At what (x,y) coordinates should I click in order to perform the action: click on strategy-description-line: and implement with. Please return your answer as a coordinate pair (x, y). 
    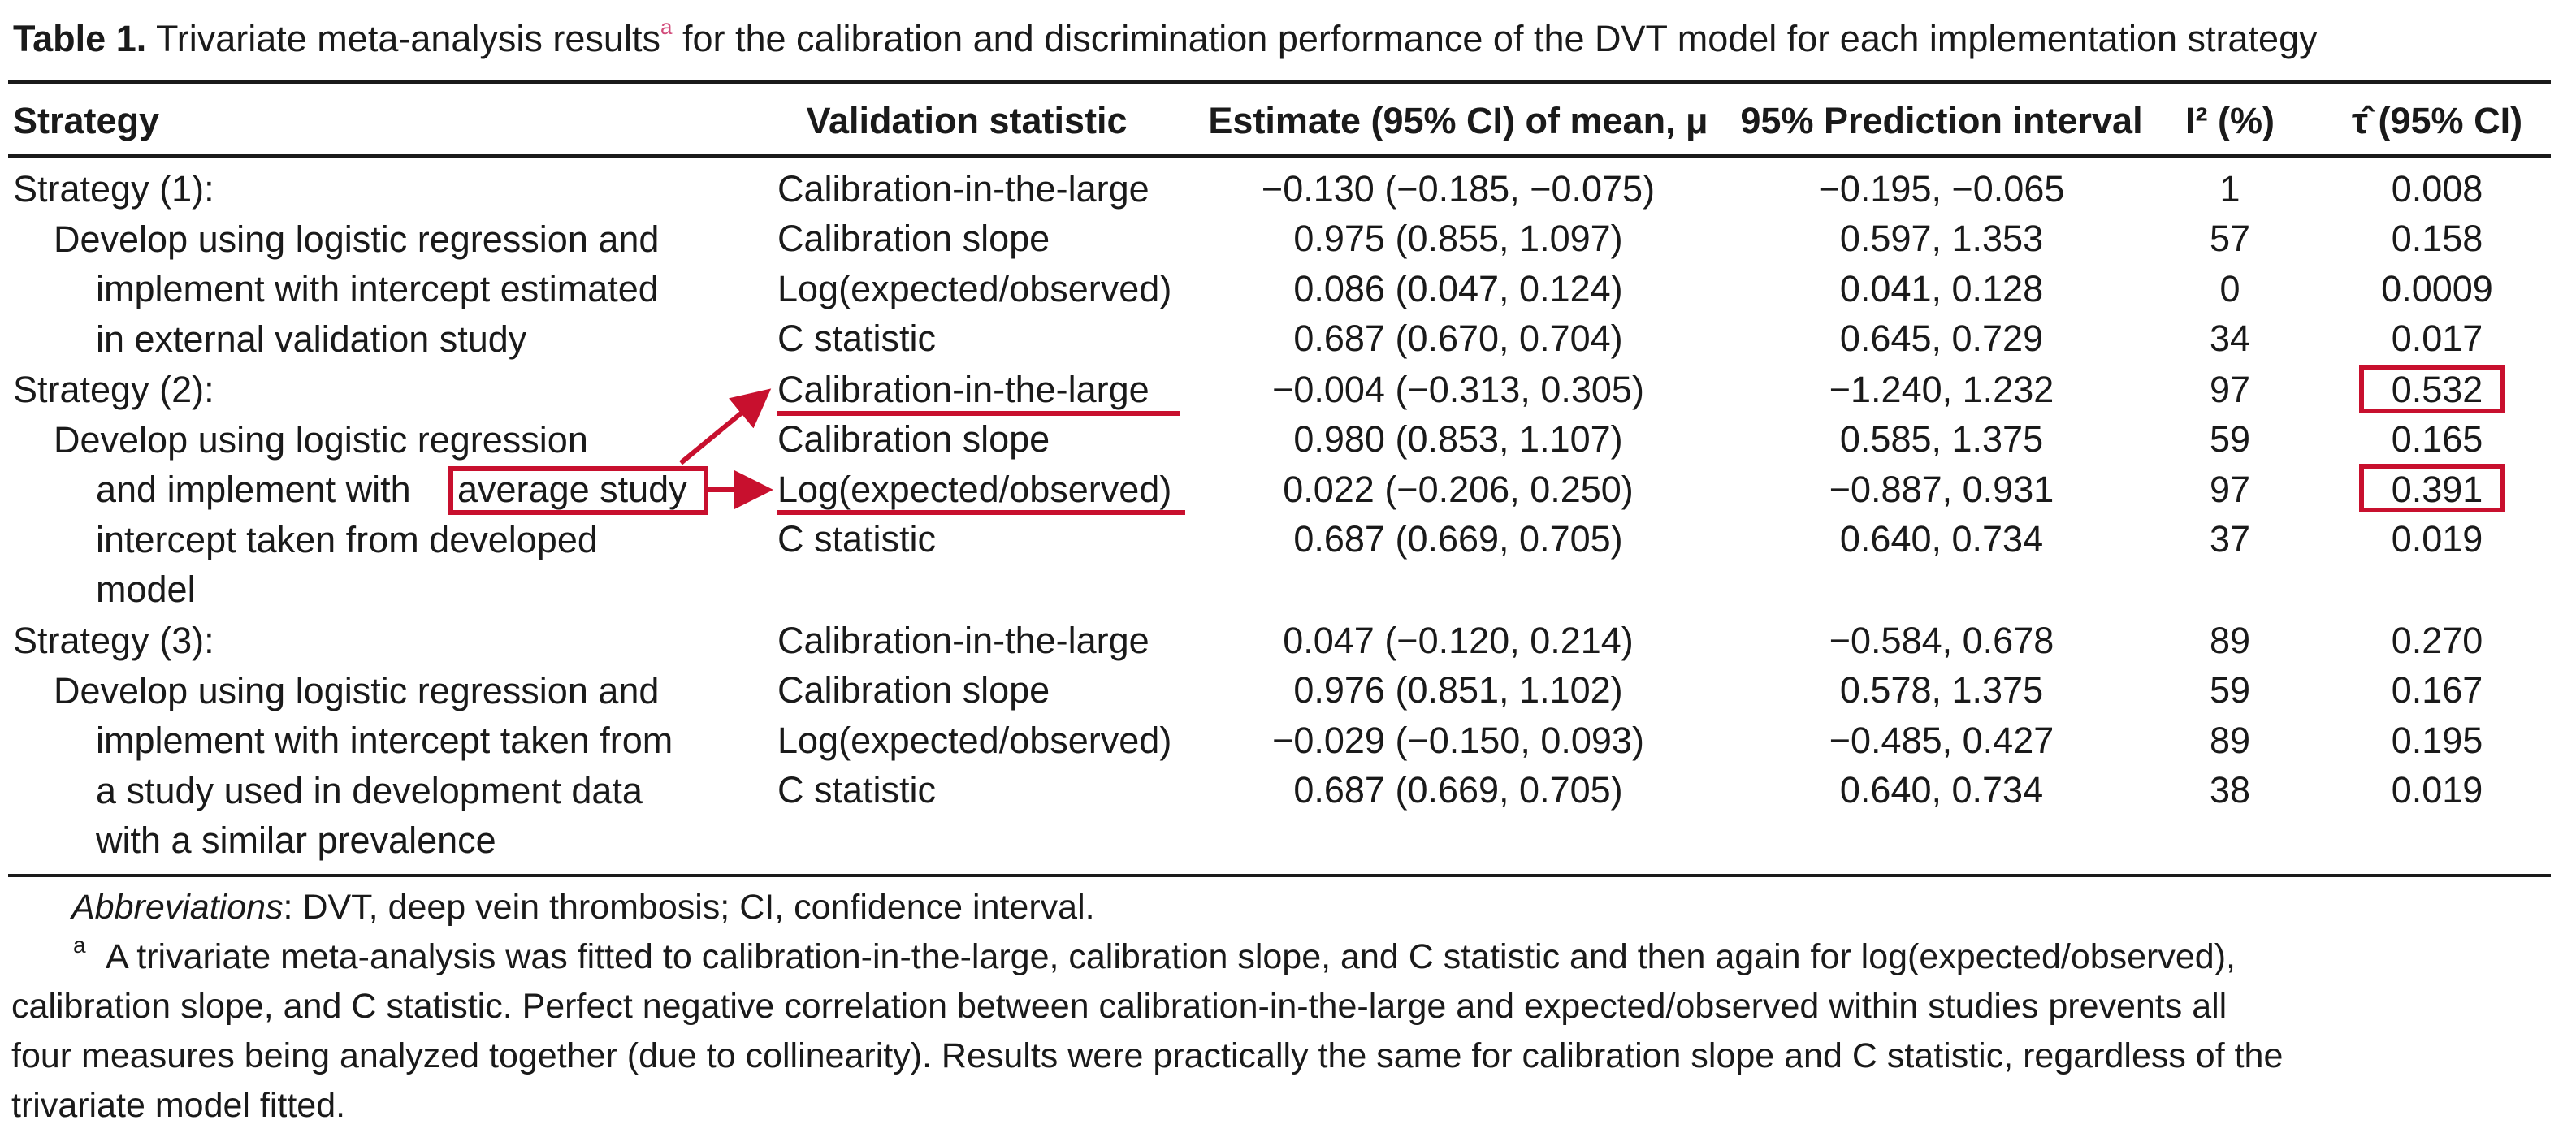
    Looking at the image, I should click on (253, 489).